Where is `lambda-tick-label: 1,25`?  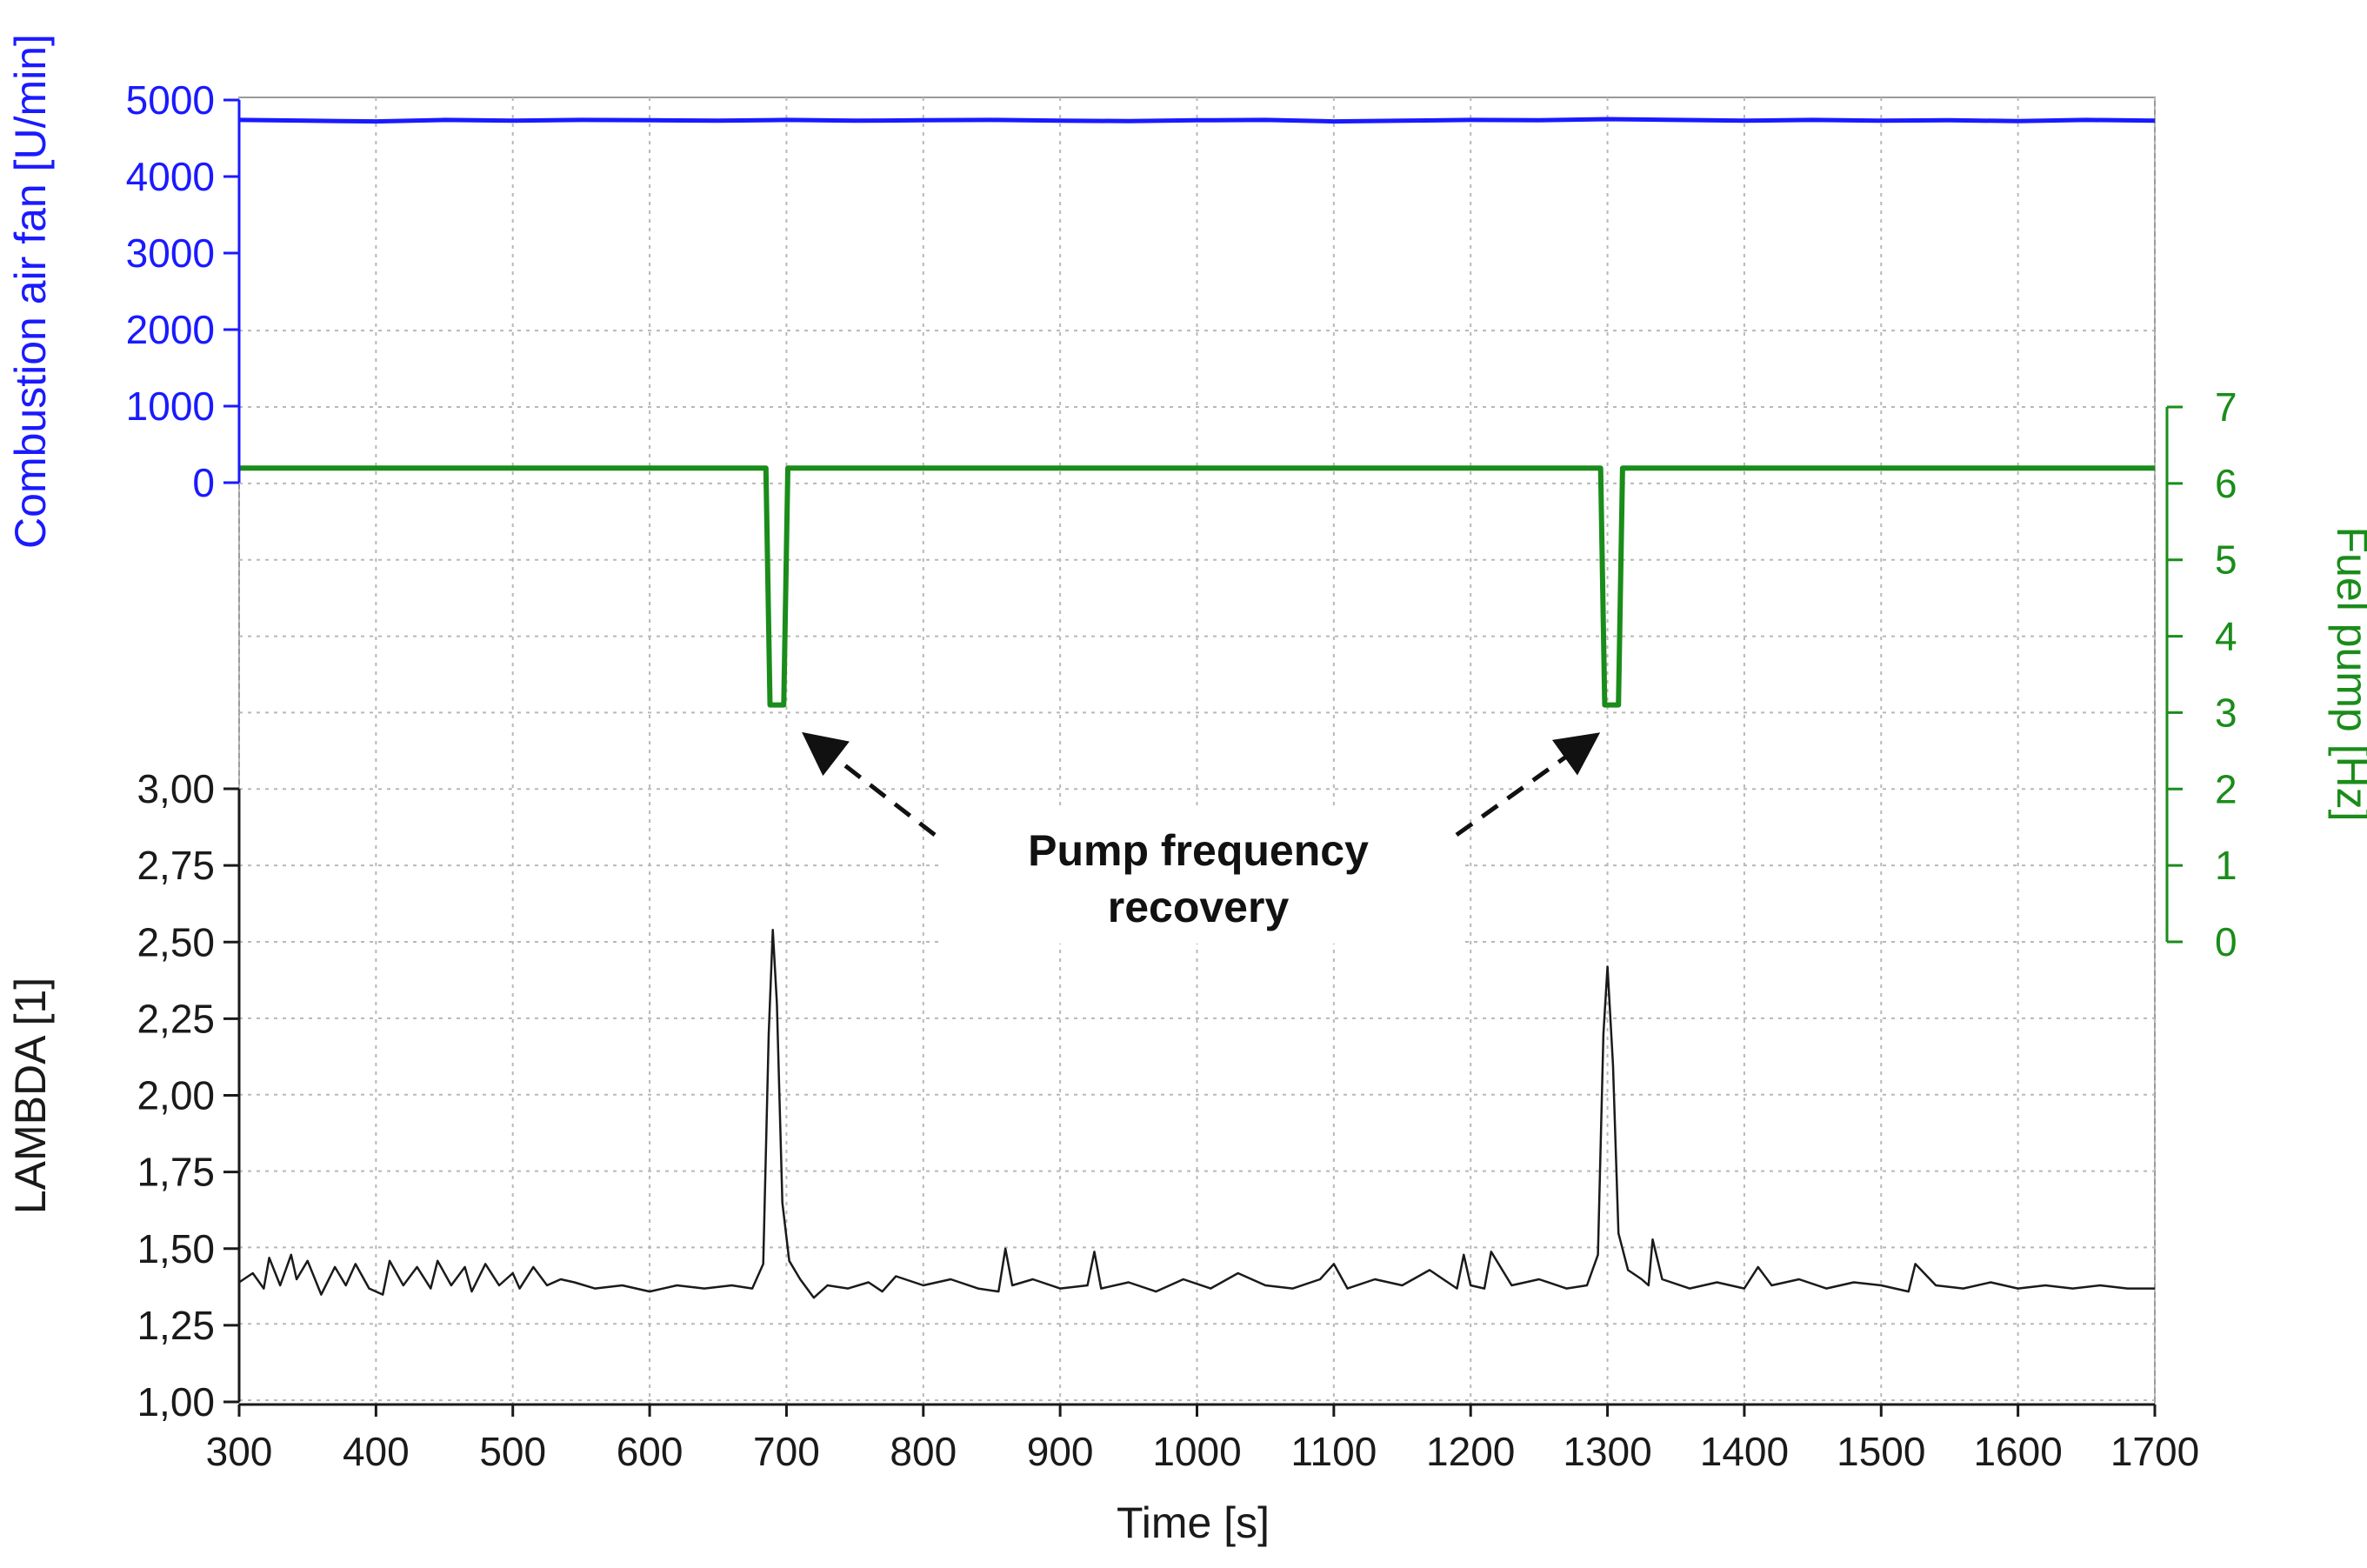 lambda-tick-label: 1,25 is located at coordinates (176, 1325).